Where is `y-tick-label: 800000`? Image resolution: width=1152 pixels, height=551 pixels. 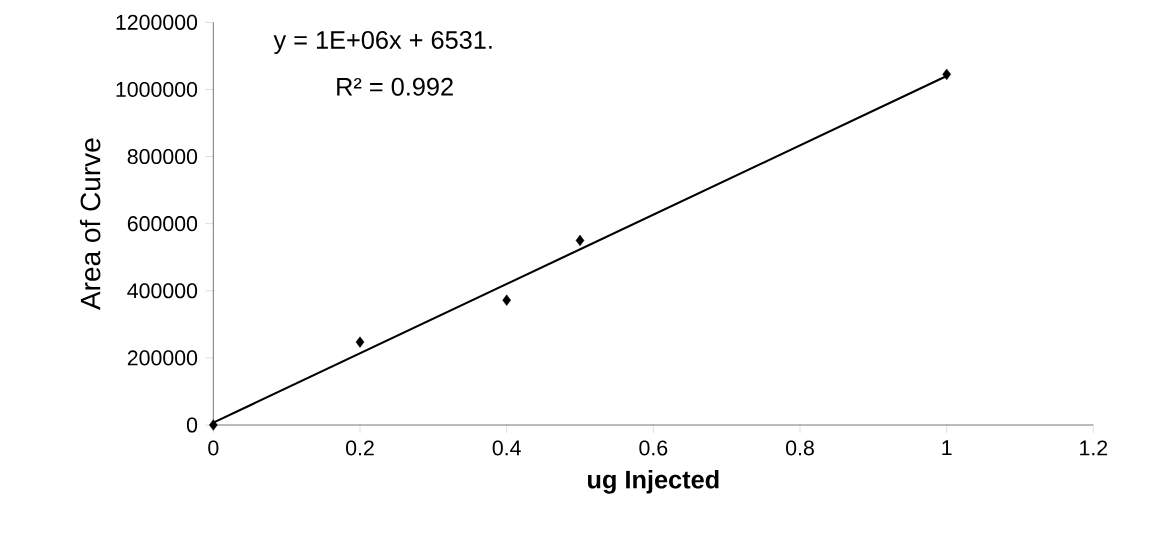 y-tick-label: 800000 is located at coordinates (162, 157).